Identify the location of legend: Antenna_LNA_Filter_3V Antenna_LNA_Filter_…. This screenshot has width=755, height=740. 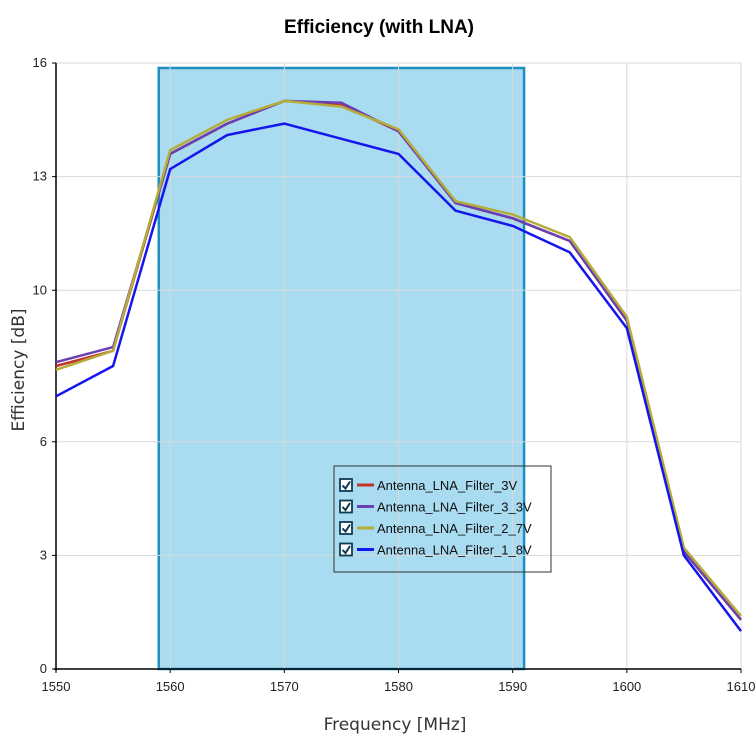
(442, 519).